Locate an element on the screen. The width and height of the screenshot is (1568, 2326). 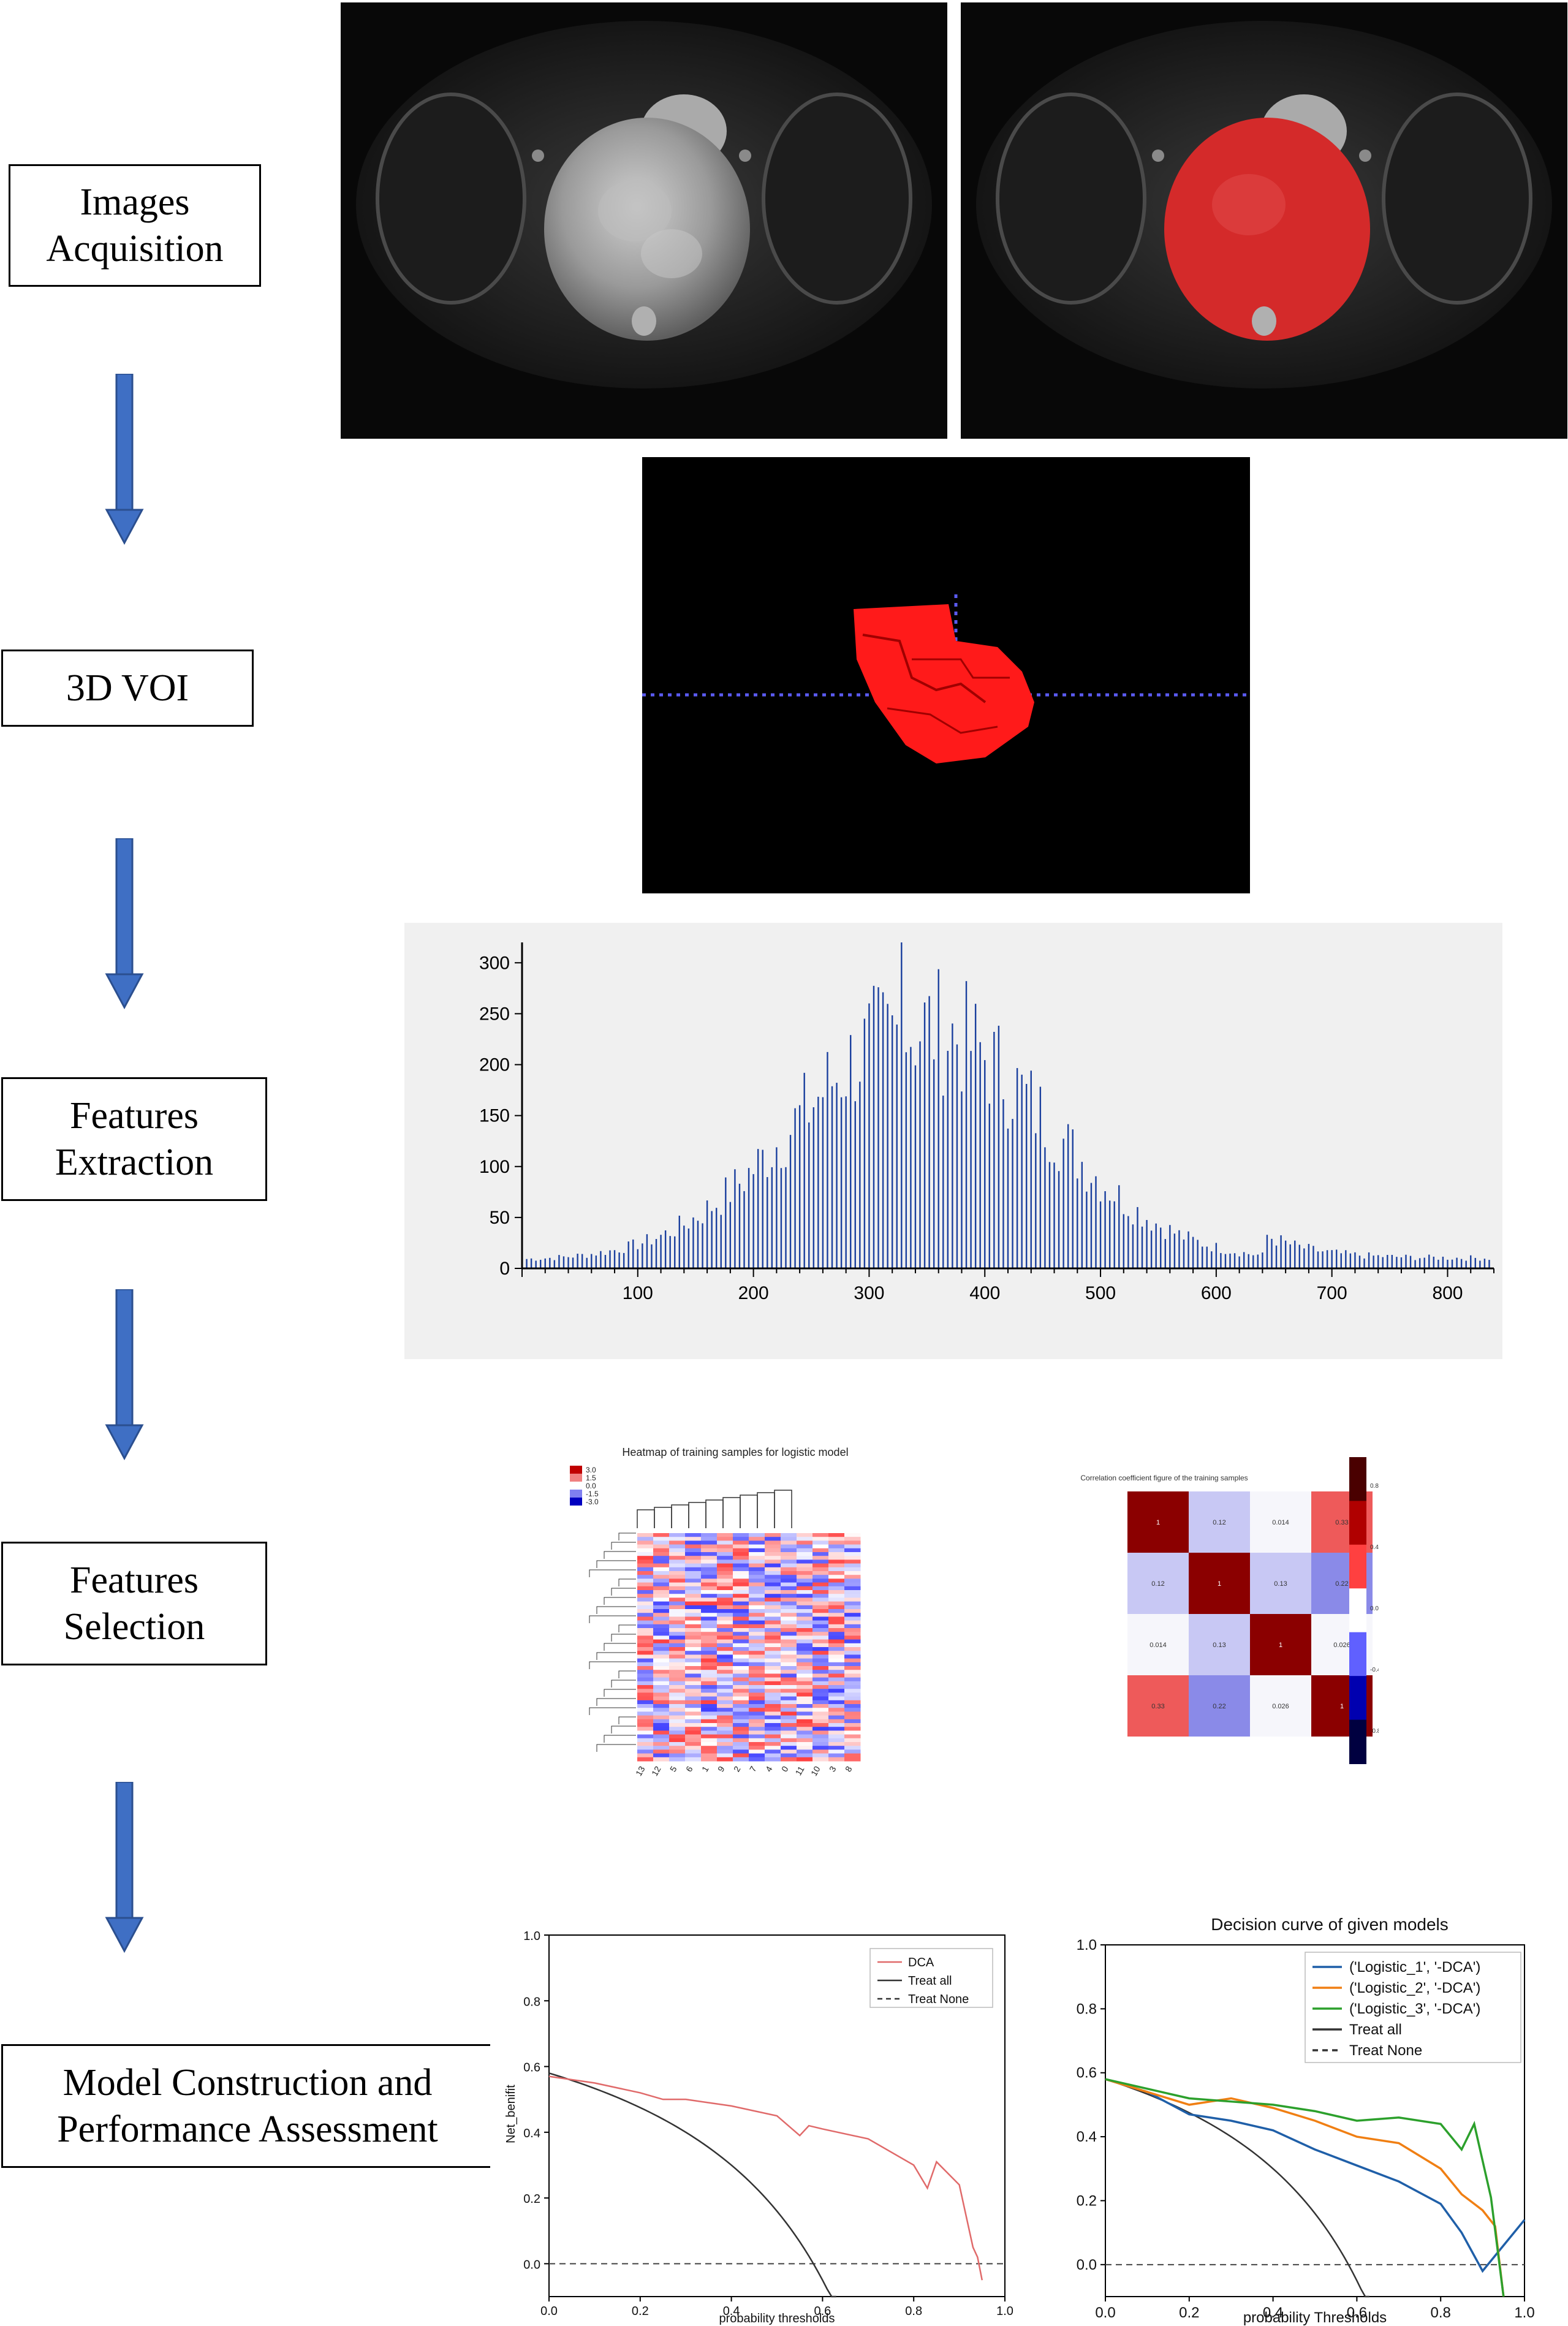
legend-label: -3.0 is located at coordinates (592, 1502).